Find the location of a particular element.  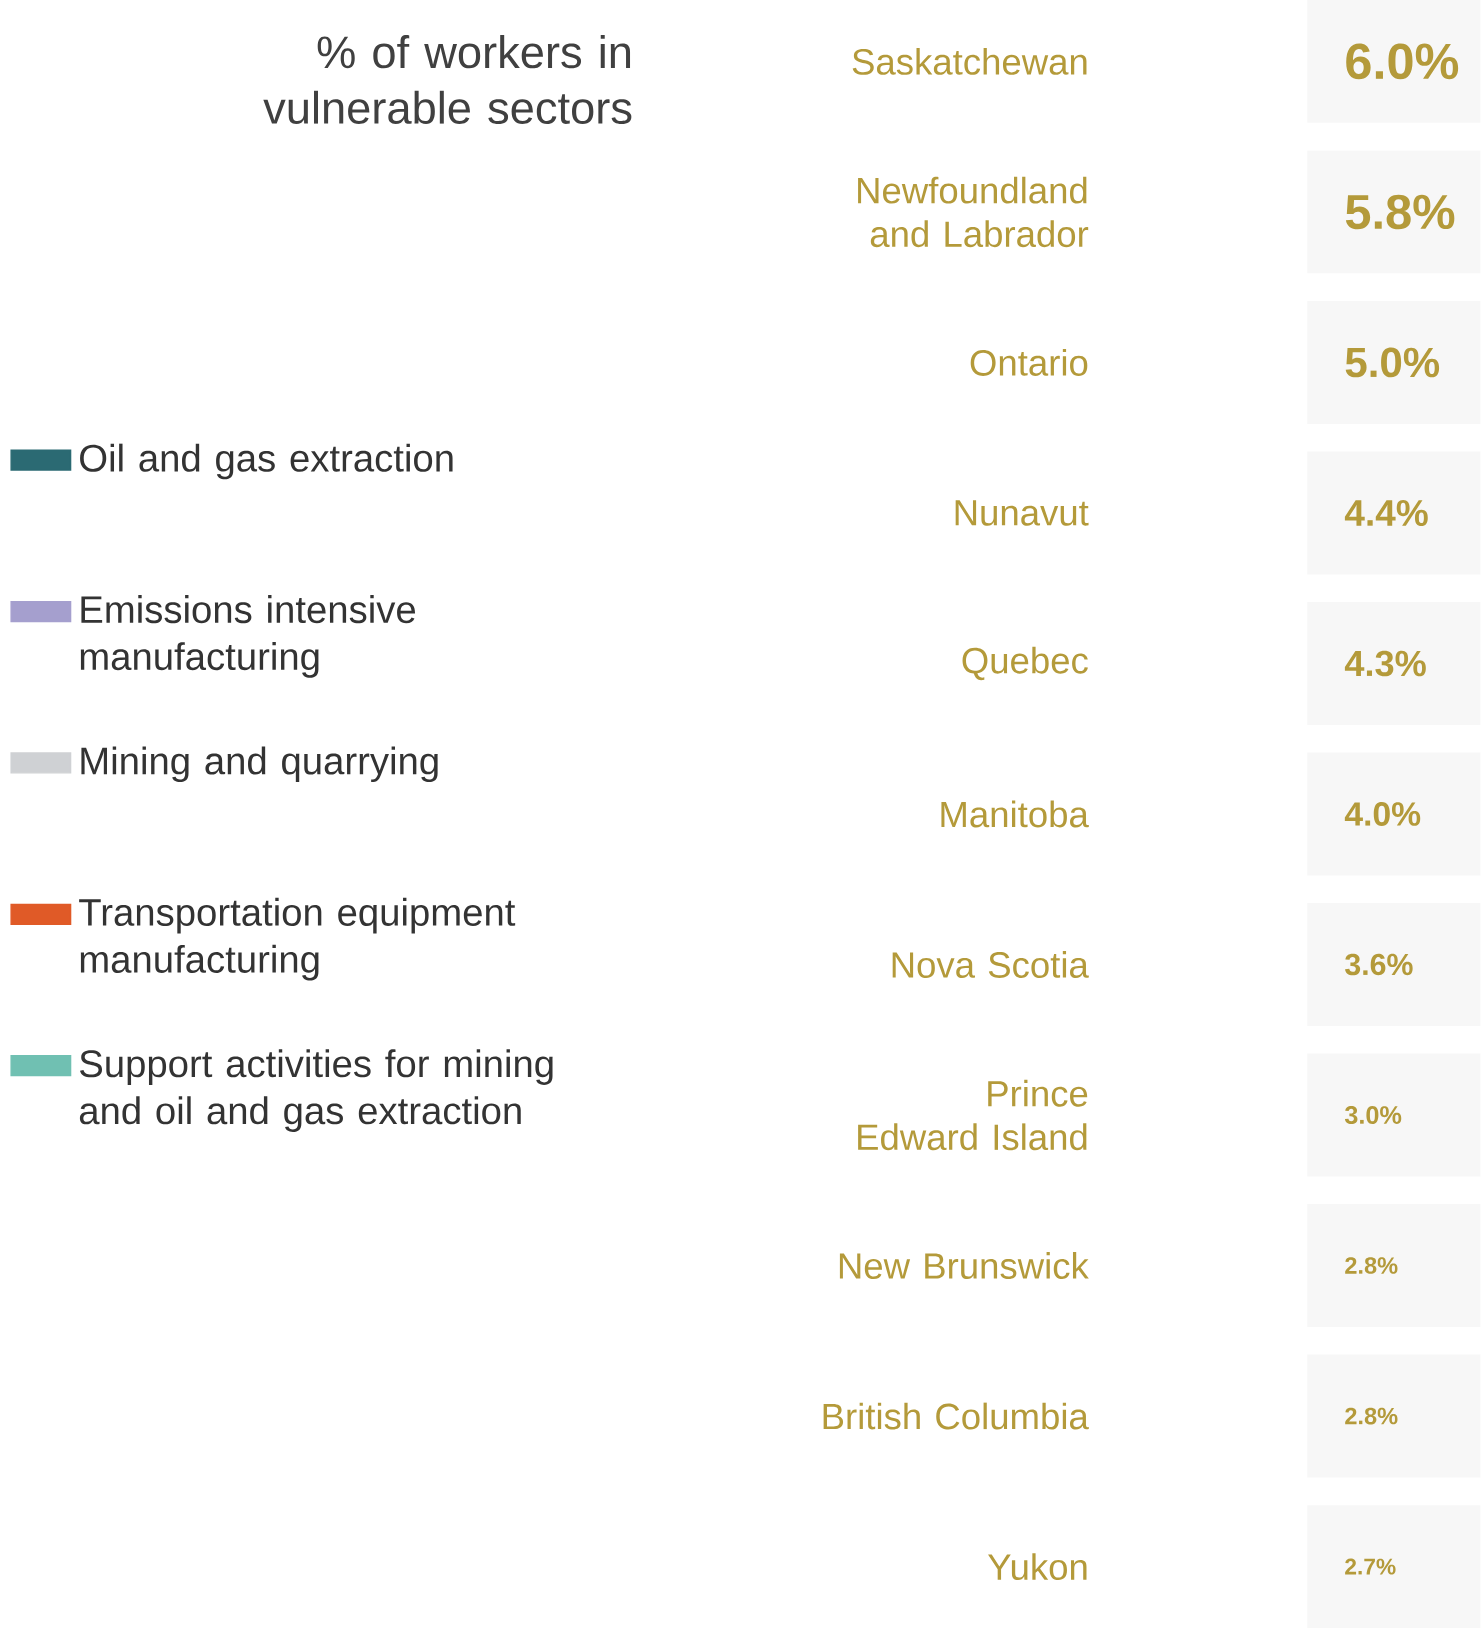

category-label: British Columbia is located at coordinates (956, 1416).